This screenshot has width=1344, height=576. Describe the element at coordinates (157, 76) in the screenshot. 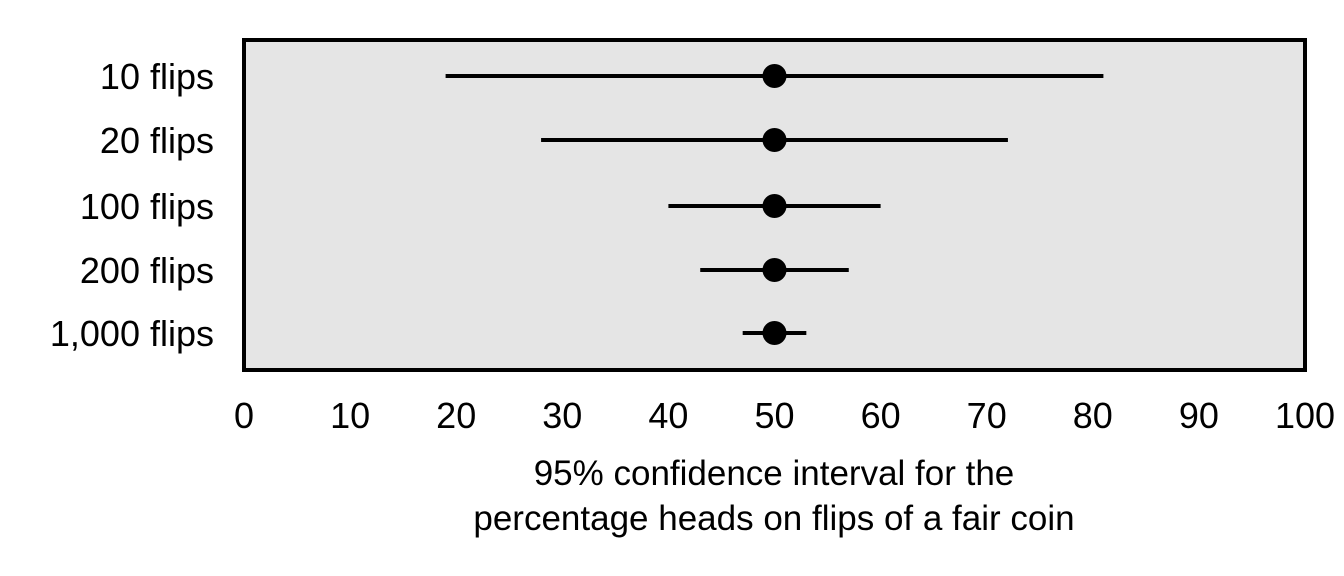

I see `category-label: 10 flips` at that location.